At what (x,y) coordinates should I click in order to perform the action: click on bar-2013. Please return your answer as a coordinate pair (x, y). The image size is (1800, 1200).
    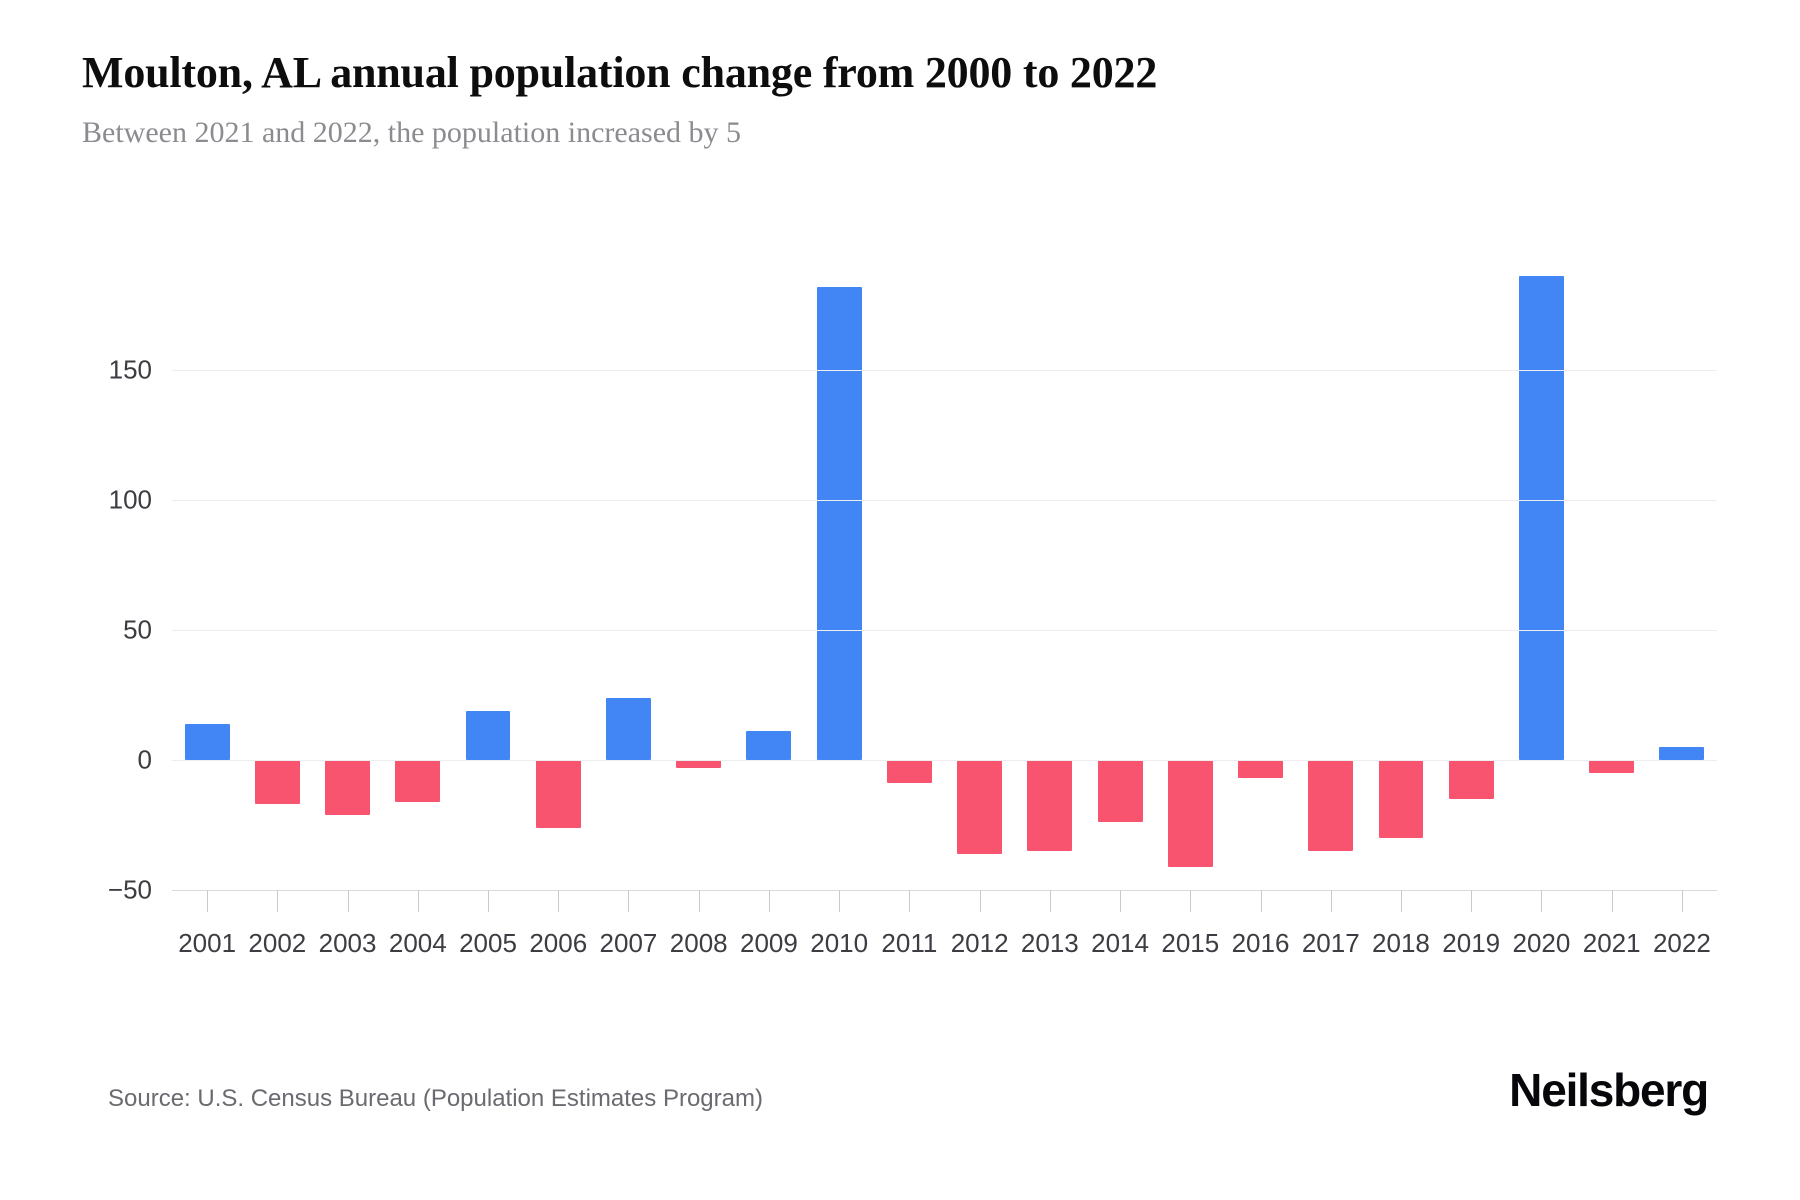
    Looking at the image, I should click on (1050, 805).